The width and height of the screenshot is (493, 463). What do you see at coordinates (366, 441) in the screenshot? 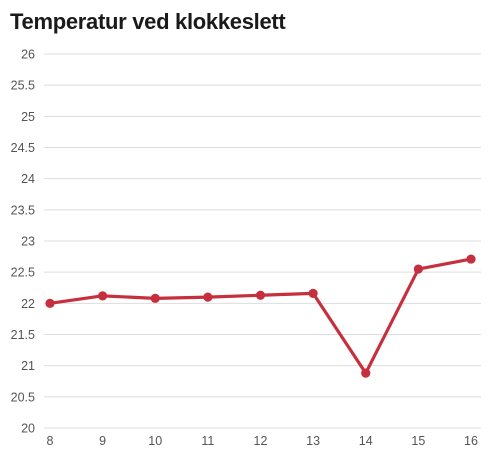
I see `x-tick-label: 14` at bounding box center [366, 441].